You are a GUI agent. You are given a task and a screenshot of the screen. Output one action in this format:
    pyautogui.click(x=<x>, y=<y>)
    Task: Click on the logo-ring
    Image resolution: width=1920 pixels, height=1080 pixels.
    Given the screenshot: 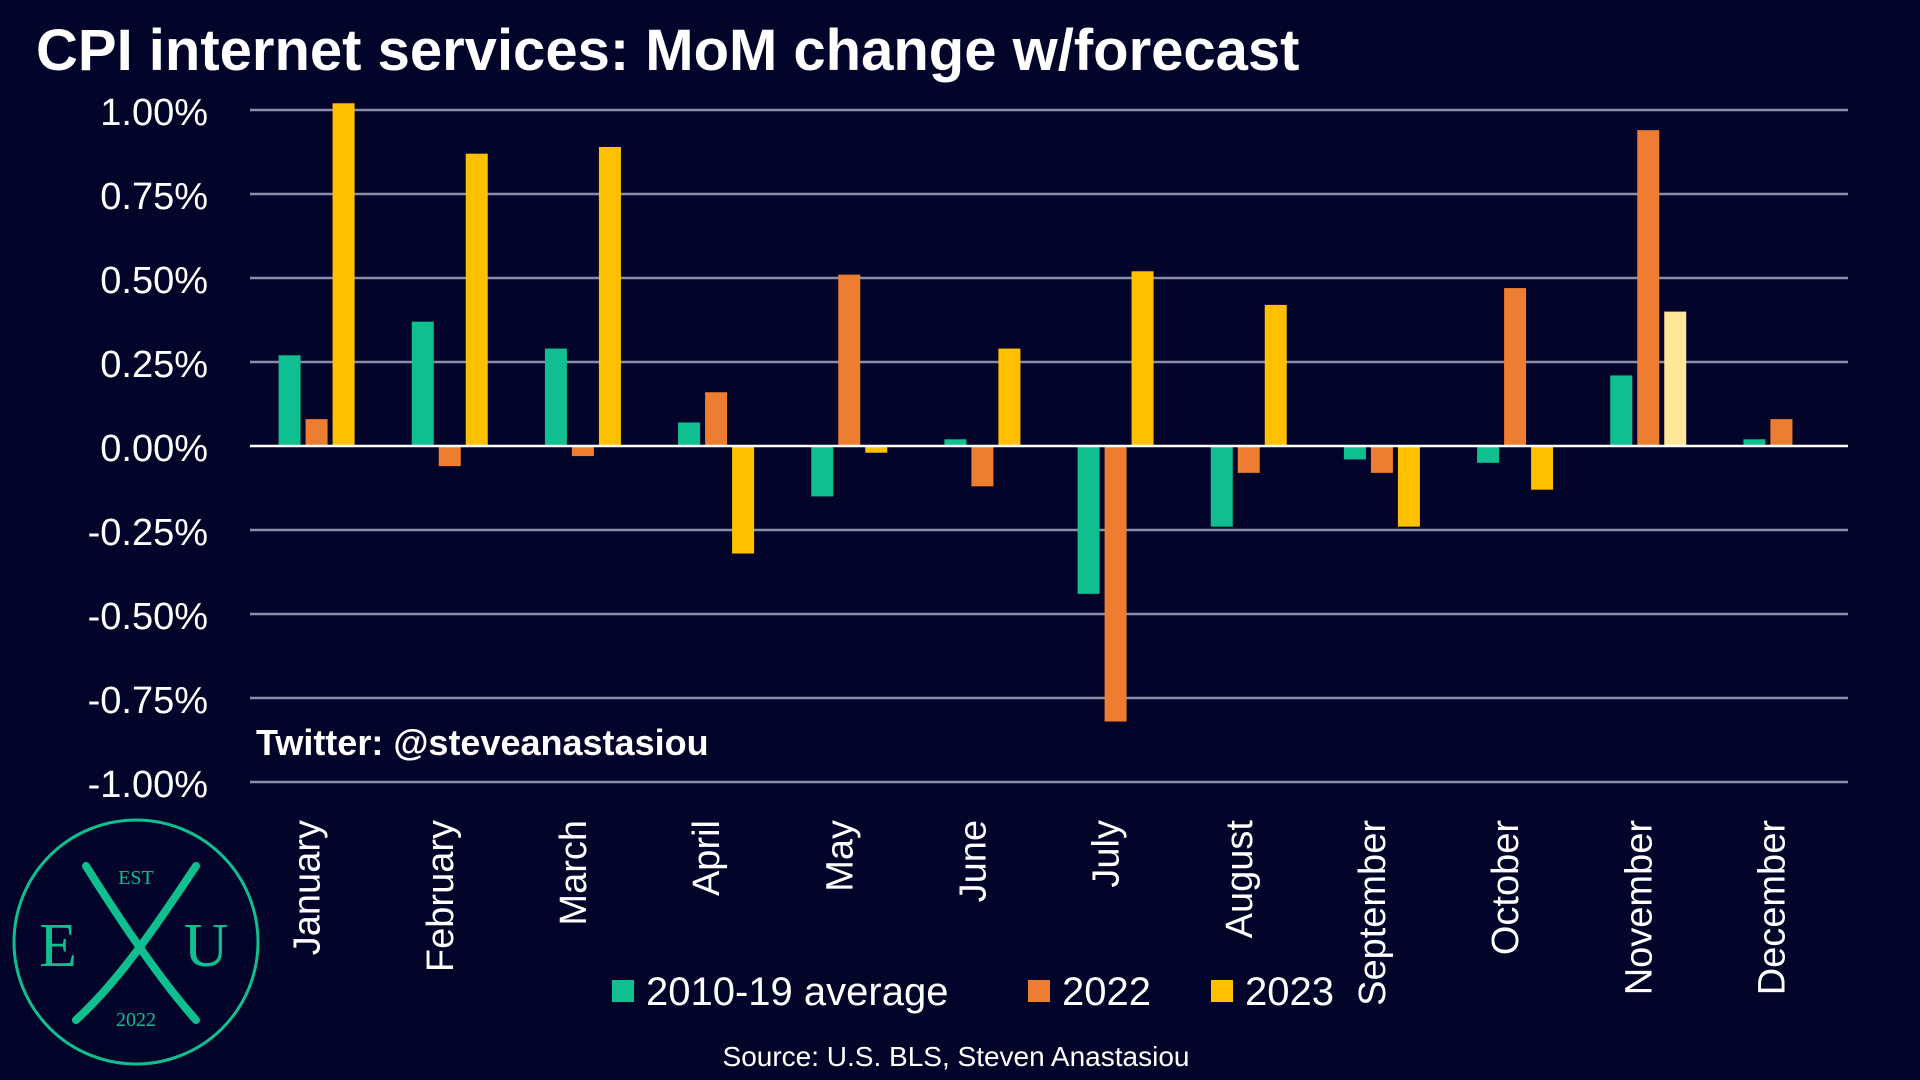 What is the action you would take?
    pyautogui.click(x=136, y=942)
    